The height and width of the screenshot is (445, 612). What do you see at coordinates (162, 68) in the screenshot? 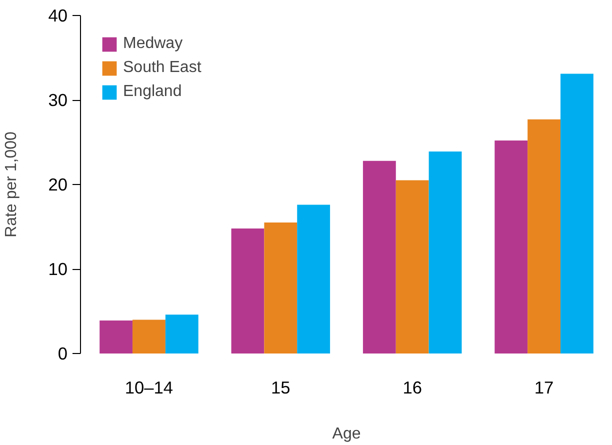
I see `legend-label: South East` at bounding box center [162, 68].